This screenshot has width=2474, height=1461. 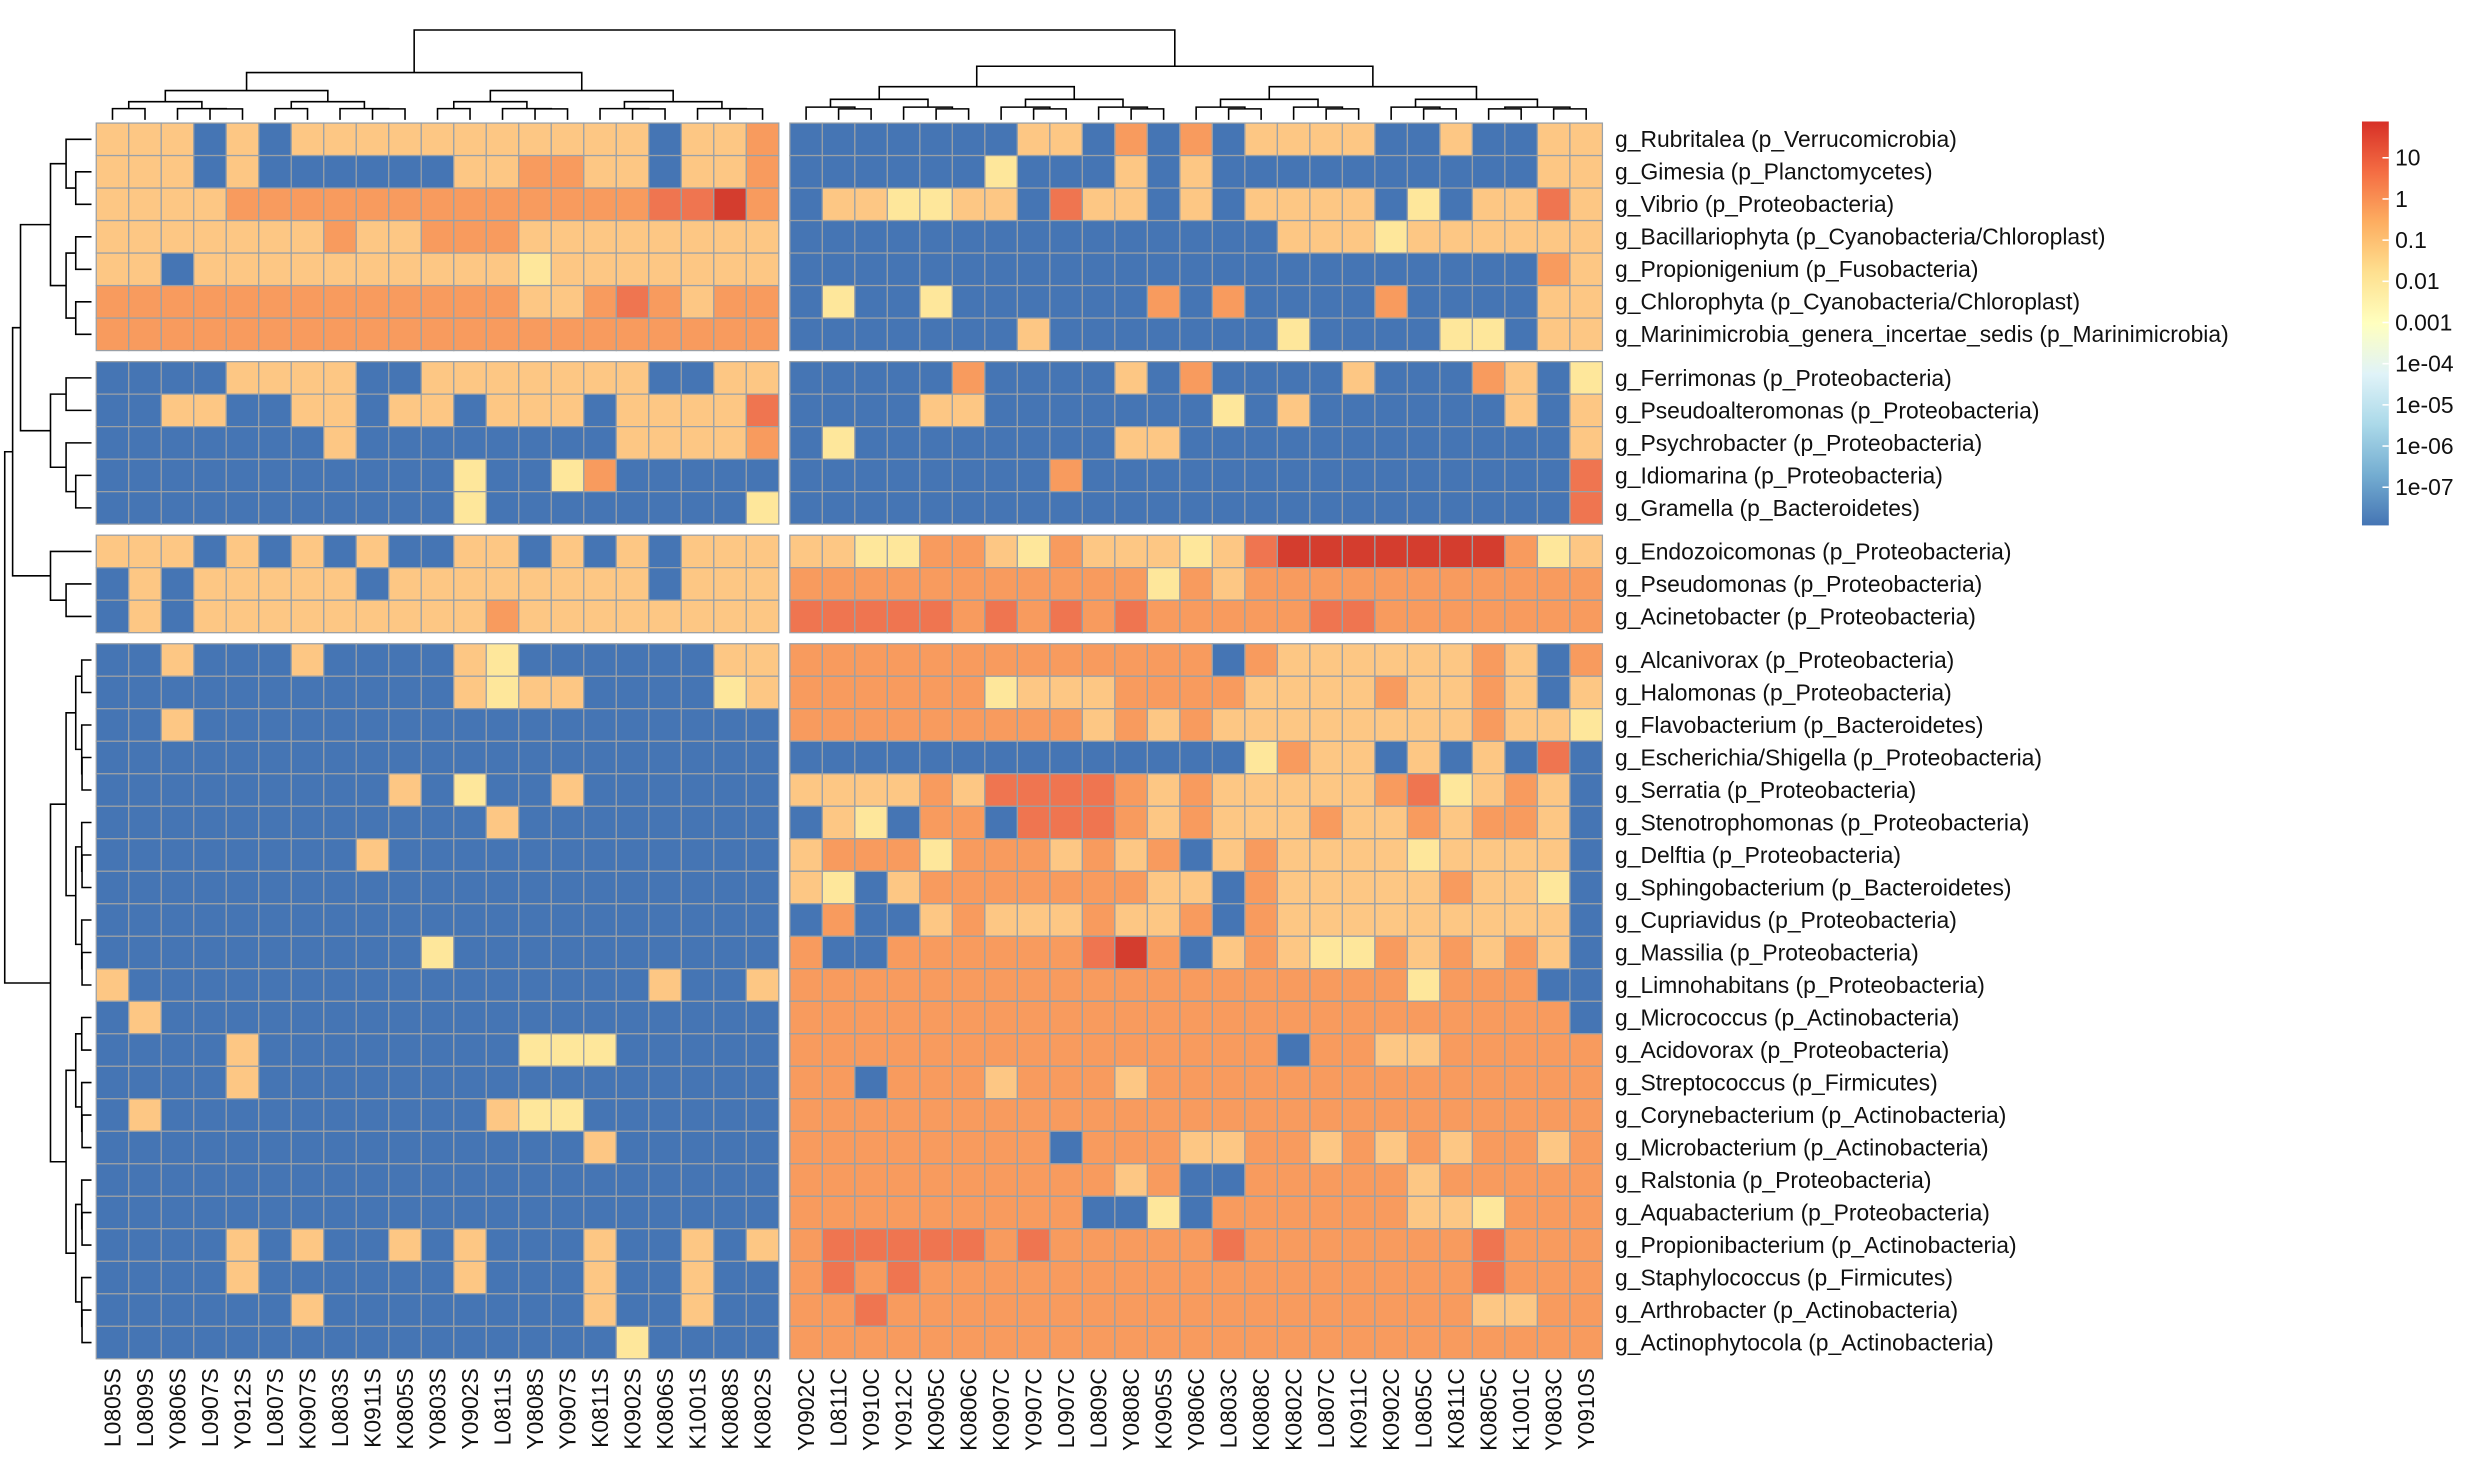 What do you see at coordinates (1586, 1408) in the screenshot?
I see `column-label: Y0910S` at bounding box center [1586, 1408].